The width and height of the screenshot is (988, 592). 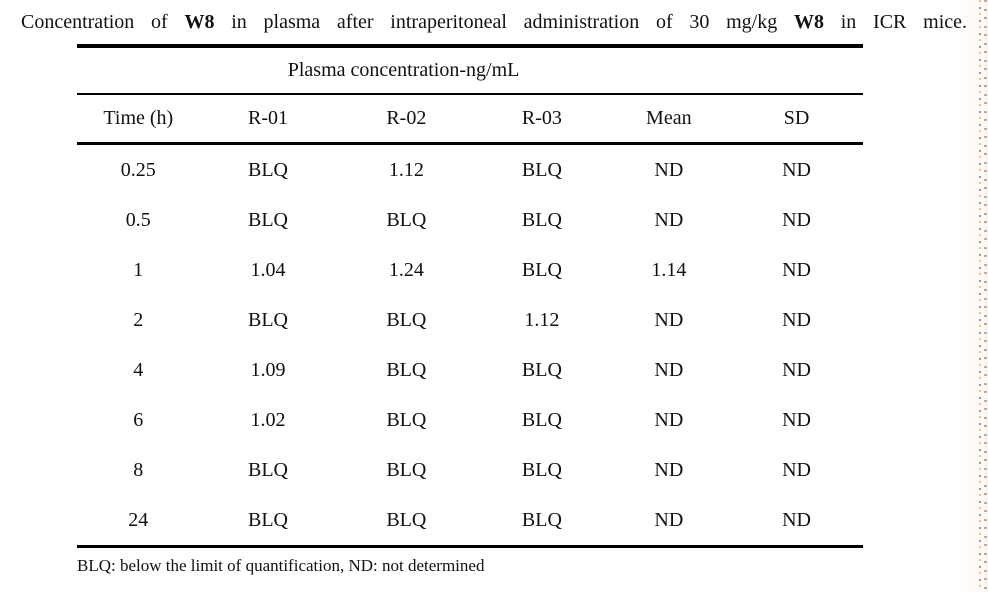 What do you see at coordinates (103, 22) in the screenshot?
I see `caption-text: Concentration of` at bounding box center [103, 22].